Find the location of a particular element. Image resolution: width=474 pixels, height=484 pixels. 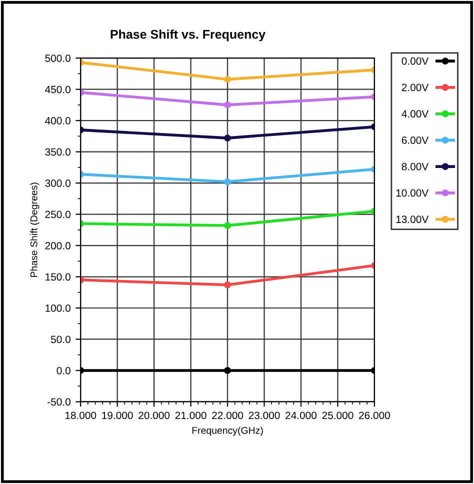

y-axis-title: Phase Shift (Degrees) is located at coordinates (35, 229).